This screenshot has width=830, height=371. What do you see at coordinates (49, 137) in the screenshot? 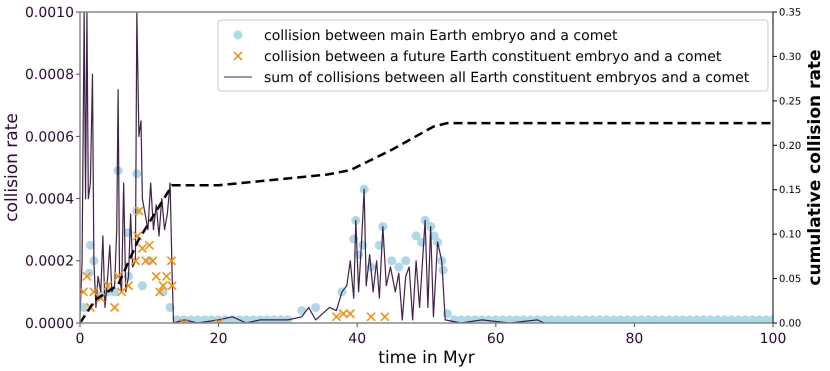
I see `y-tick-label: 0.0006` at bounding box center [49, 137].